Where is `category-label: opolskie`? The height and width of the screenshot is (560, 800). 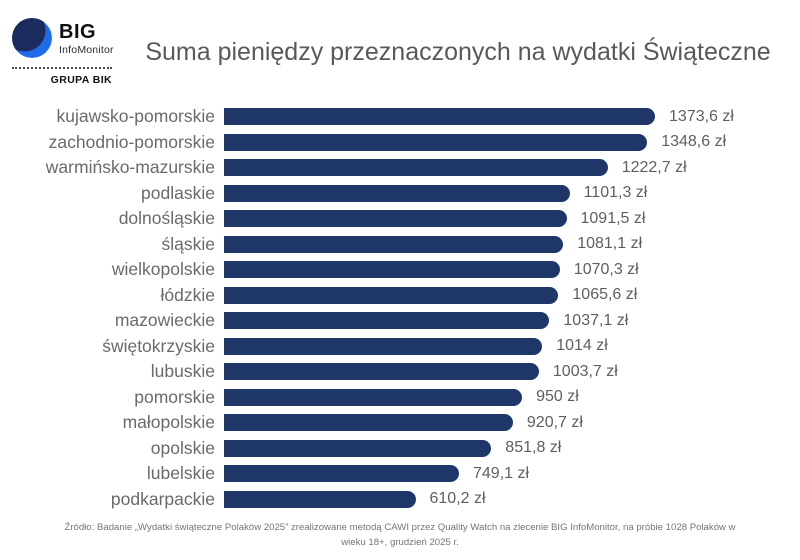 category-label: opolskie is located at coordinates (182, 447).